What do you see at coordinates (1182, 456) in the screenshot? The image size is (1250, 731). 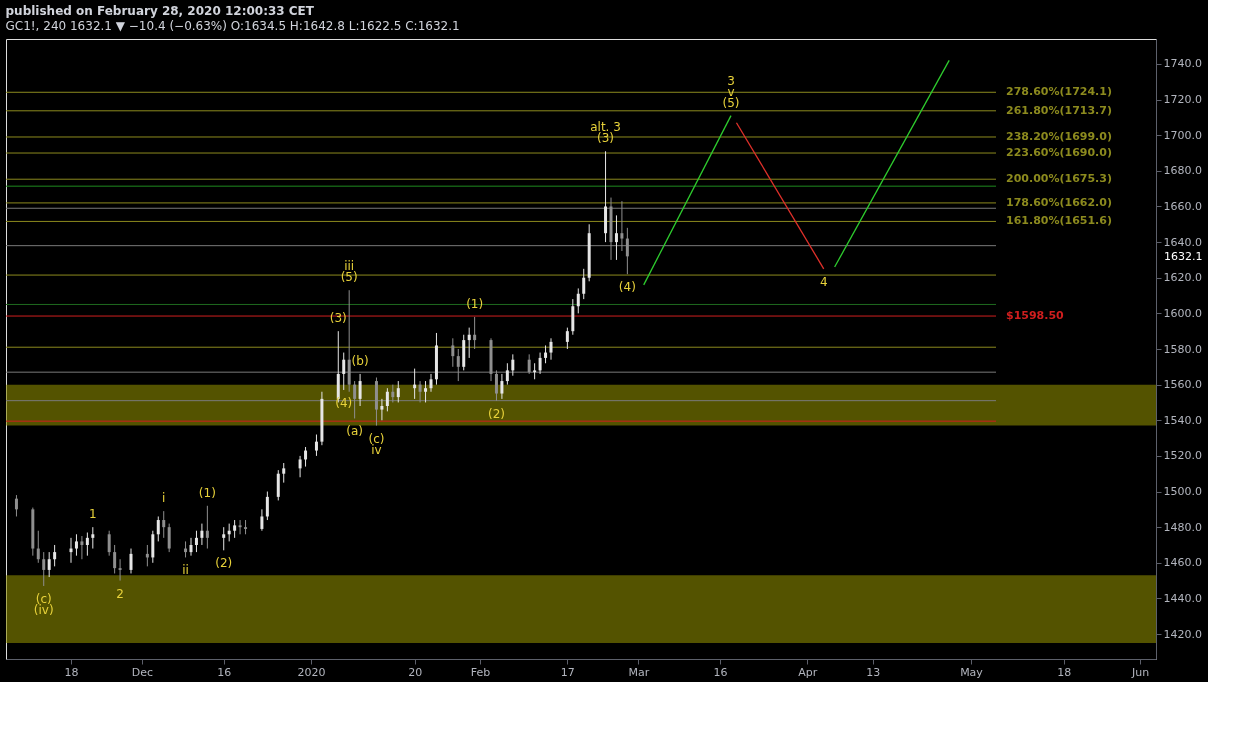 I see `y-tick-label: 1520.0` at bounding box center [1182, 456].